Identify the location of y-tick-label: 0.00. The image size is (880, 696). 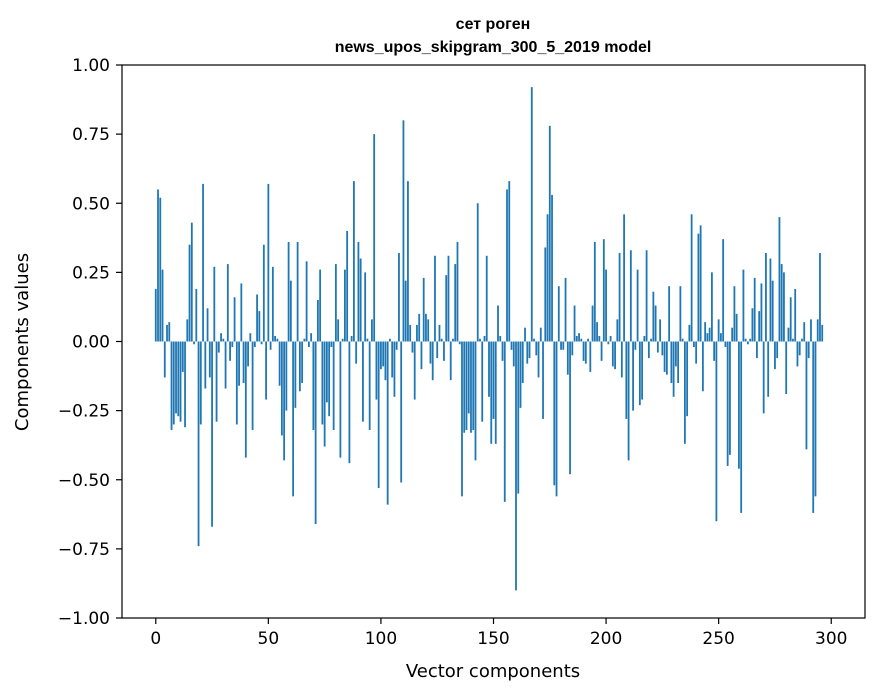
(91, 343).